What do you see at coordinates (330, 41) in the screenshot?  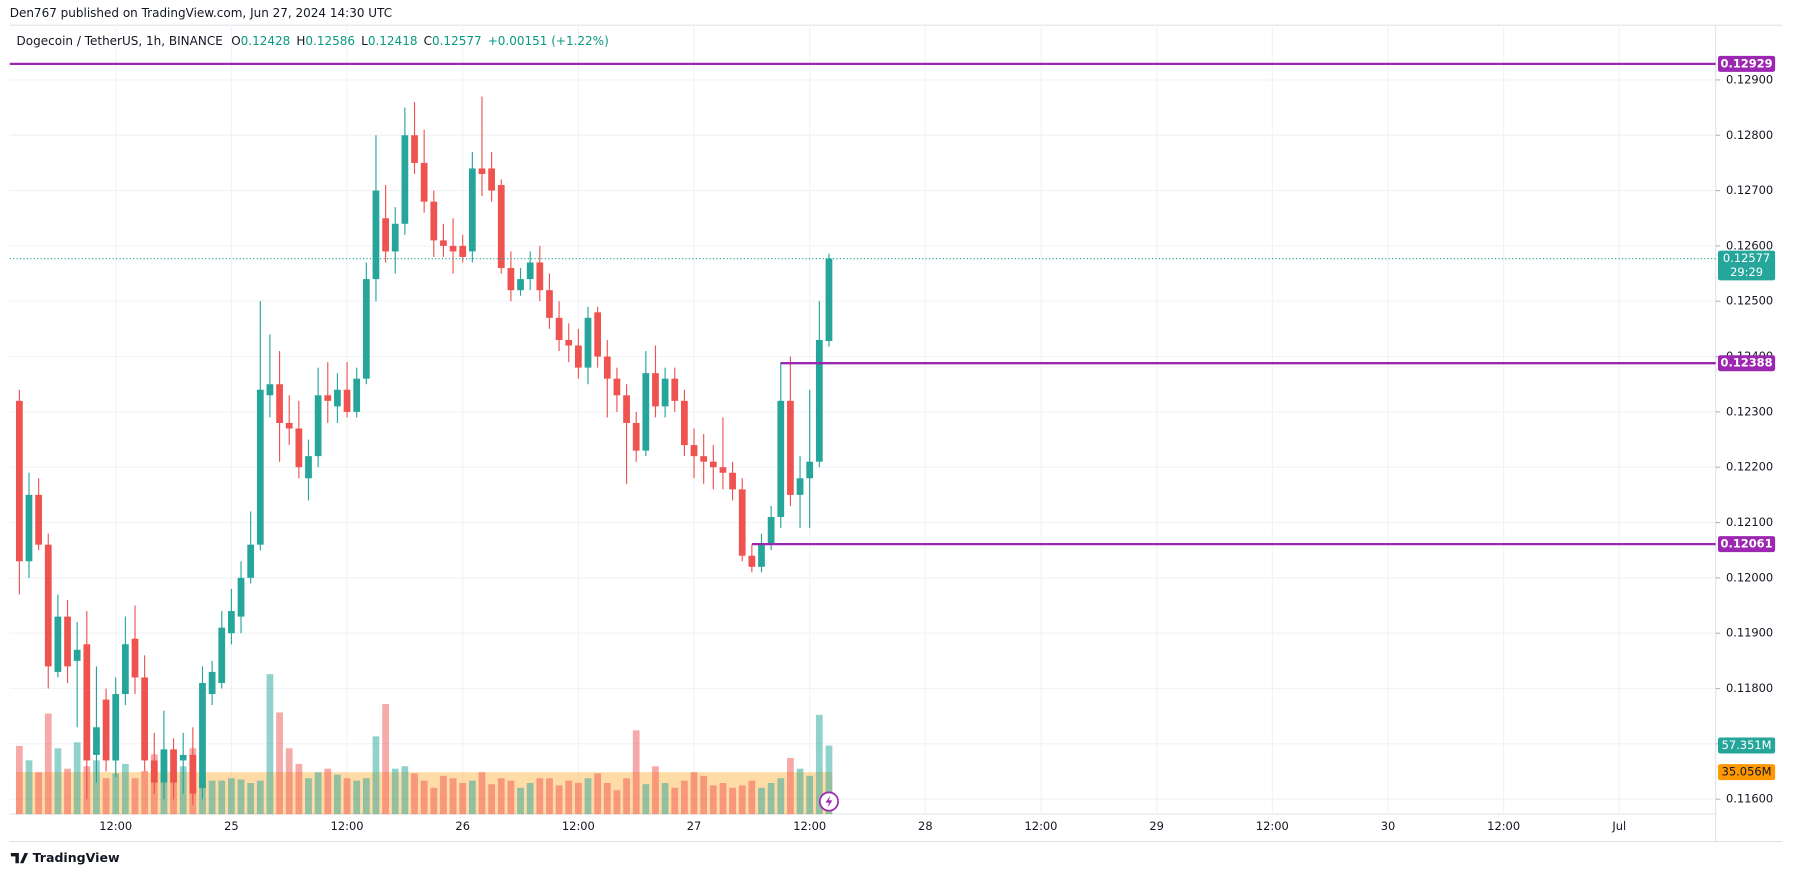 I see `ohlc-value: 0.12586` at bounding box center [330, 41].